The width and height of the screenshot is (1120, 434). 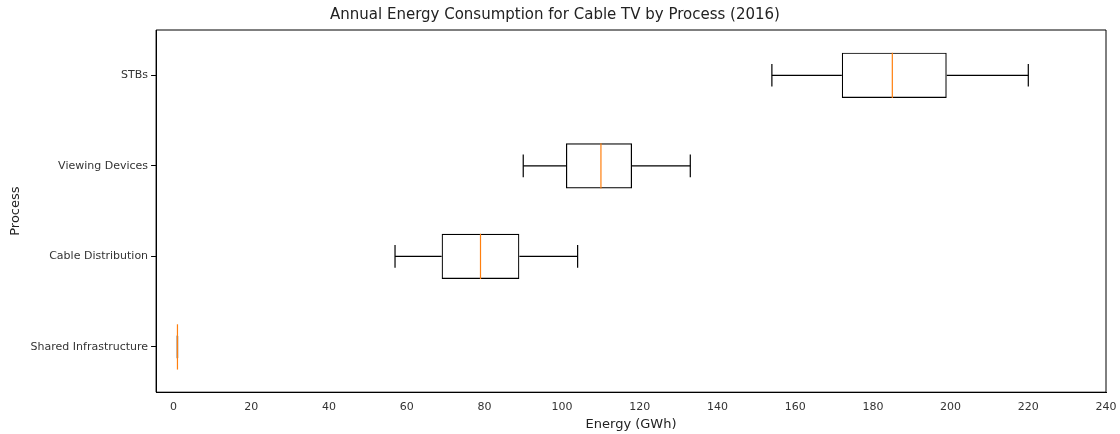 What do you see at coordinates (99, 256) in the screenshot?
I see `y-tick-label: Cable Distribution` at bounding box center [99, 256].